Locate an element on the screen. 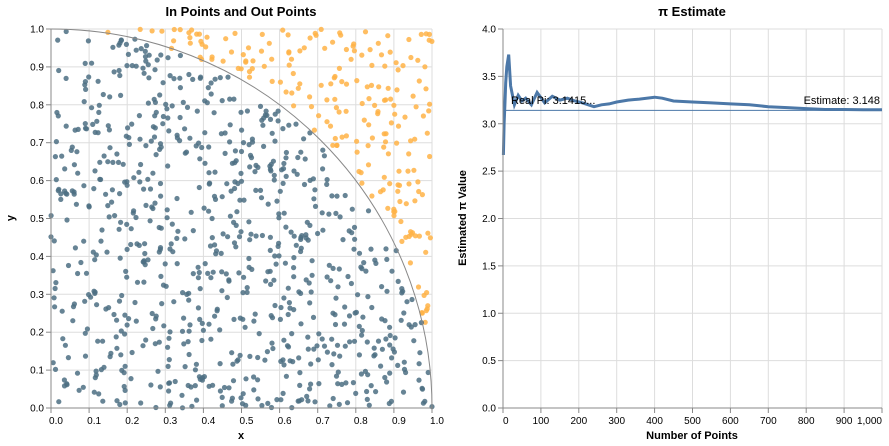 This screenshot has width=889, height=446. y-tick-label: 0.8 is located at coordinates (37, 105).